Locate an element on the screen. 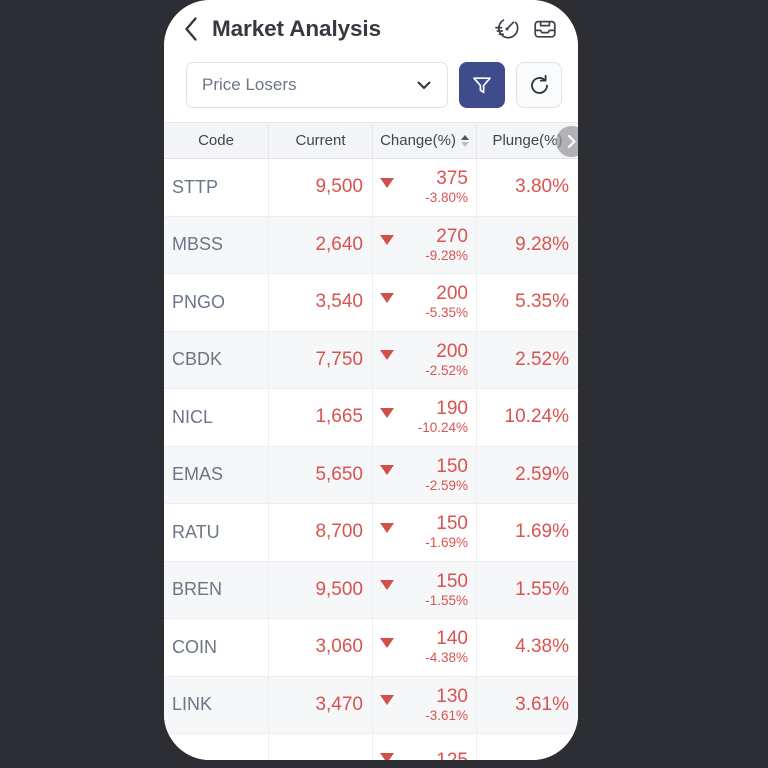 The height and width of the screenshot is (768, 768). change-values: 130 -3.61% is located at coordinates (431, 704).